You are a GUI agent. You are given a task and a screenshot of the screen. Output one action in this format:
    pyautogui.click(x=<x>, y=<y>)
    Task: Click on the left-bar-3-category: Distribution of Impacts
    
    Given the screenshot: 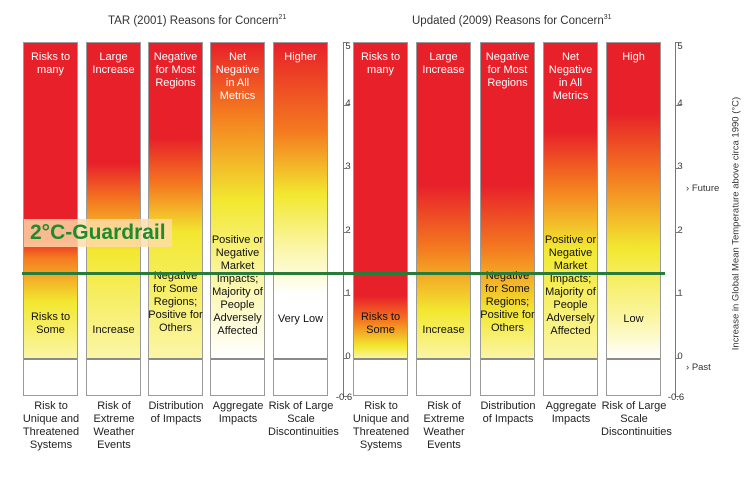 What is the action you would take?
    pyautogui.click(x=176, y=412)
    